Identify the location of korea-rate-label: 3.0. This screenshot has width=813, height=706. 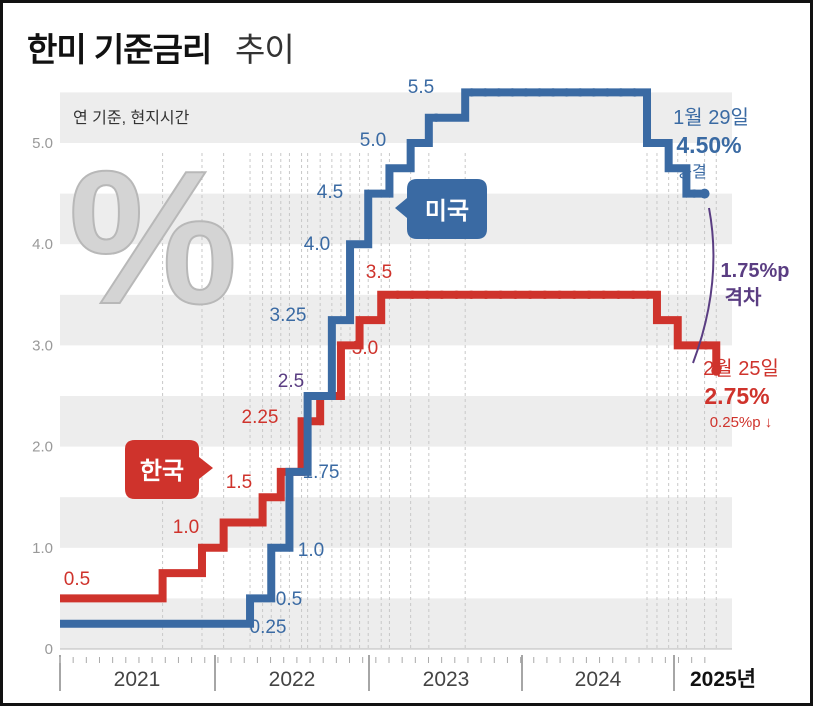
(365, 348).